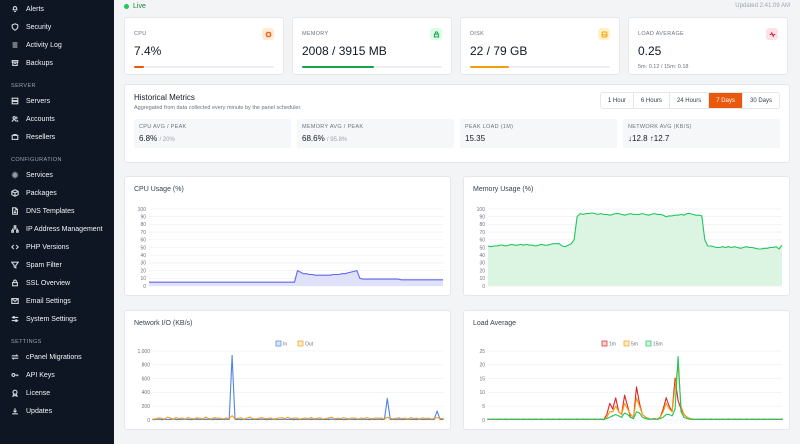  I want to click on sidebar-item-php-versions: PHP Versions, so click(57, 247).